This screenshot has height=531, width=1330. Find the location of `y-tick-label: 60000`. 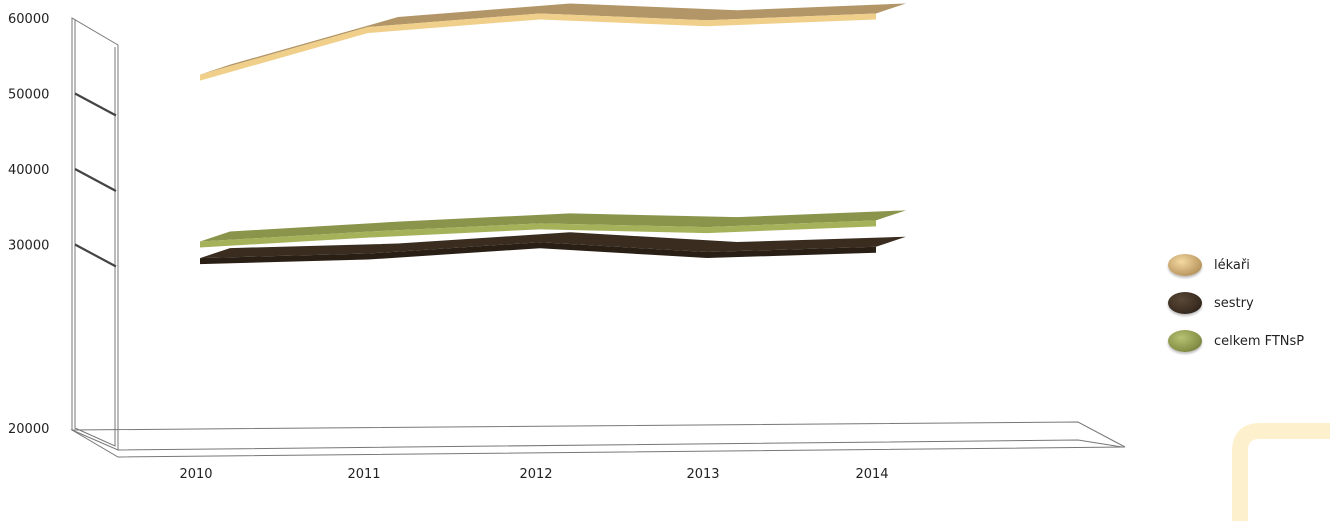

y-tick-label: 60000 is located at coordinates (28, 19).